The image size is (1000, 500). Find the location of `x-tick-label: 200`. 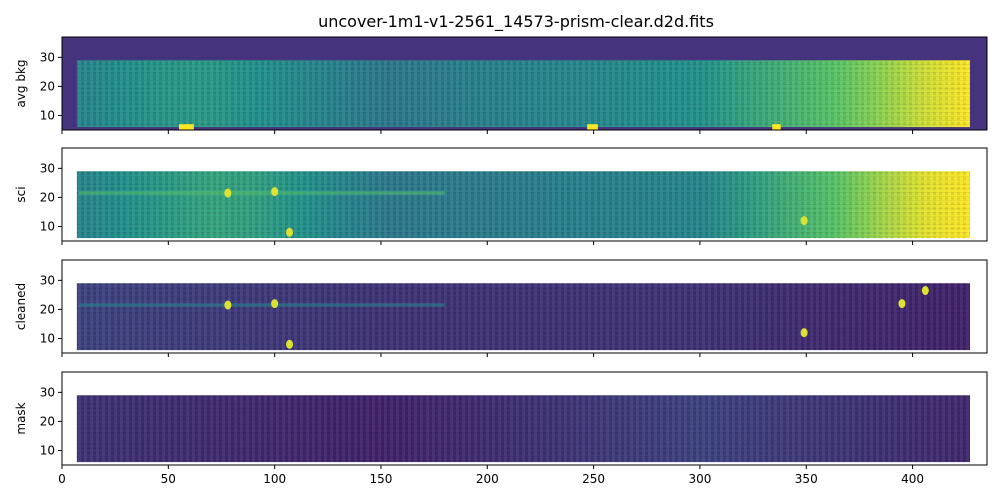

x-tick-label: 200 is located at coordinates (487, 479).